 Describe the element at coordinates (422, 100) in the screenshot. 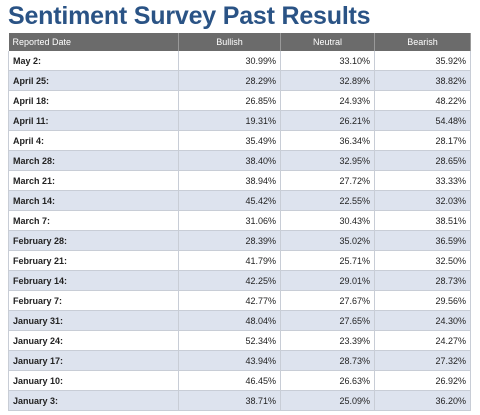

I see `value-cell: 48.22%` at that location.